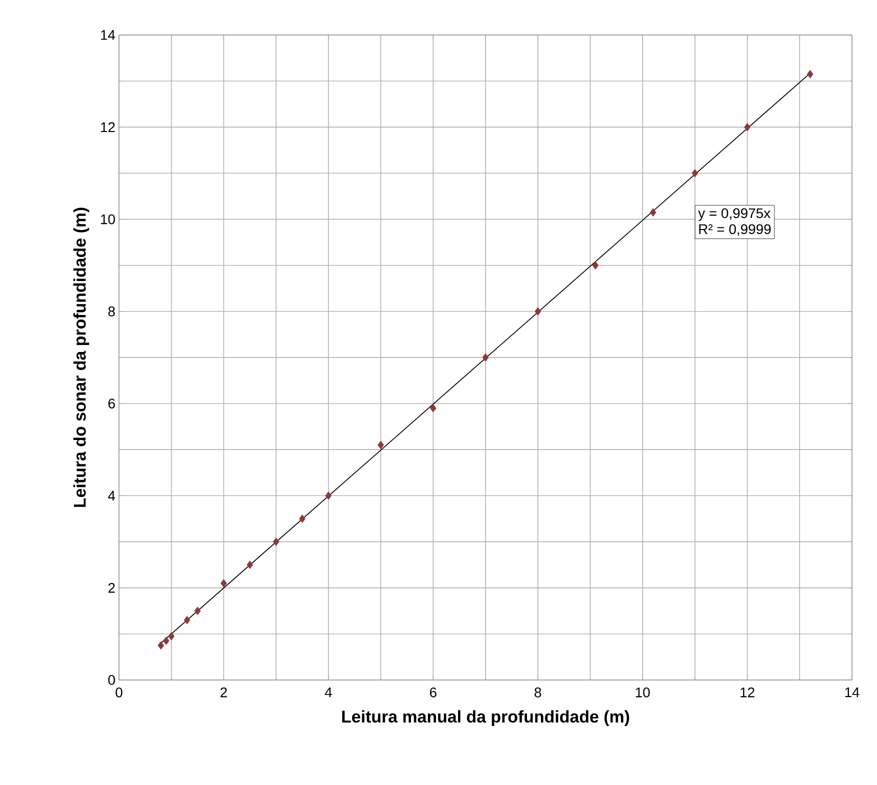  I want to click on x-tick-label: 12, so click(747, 692).